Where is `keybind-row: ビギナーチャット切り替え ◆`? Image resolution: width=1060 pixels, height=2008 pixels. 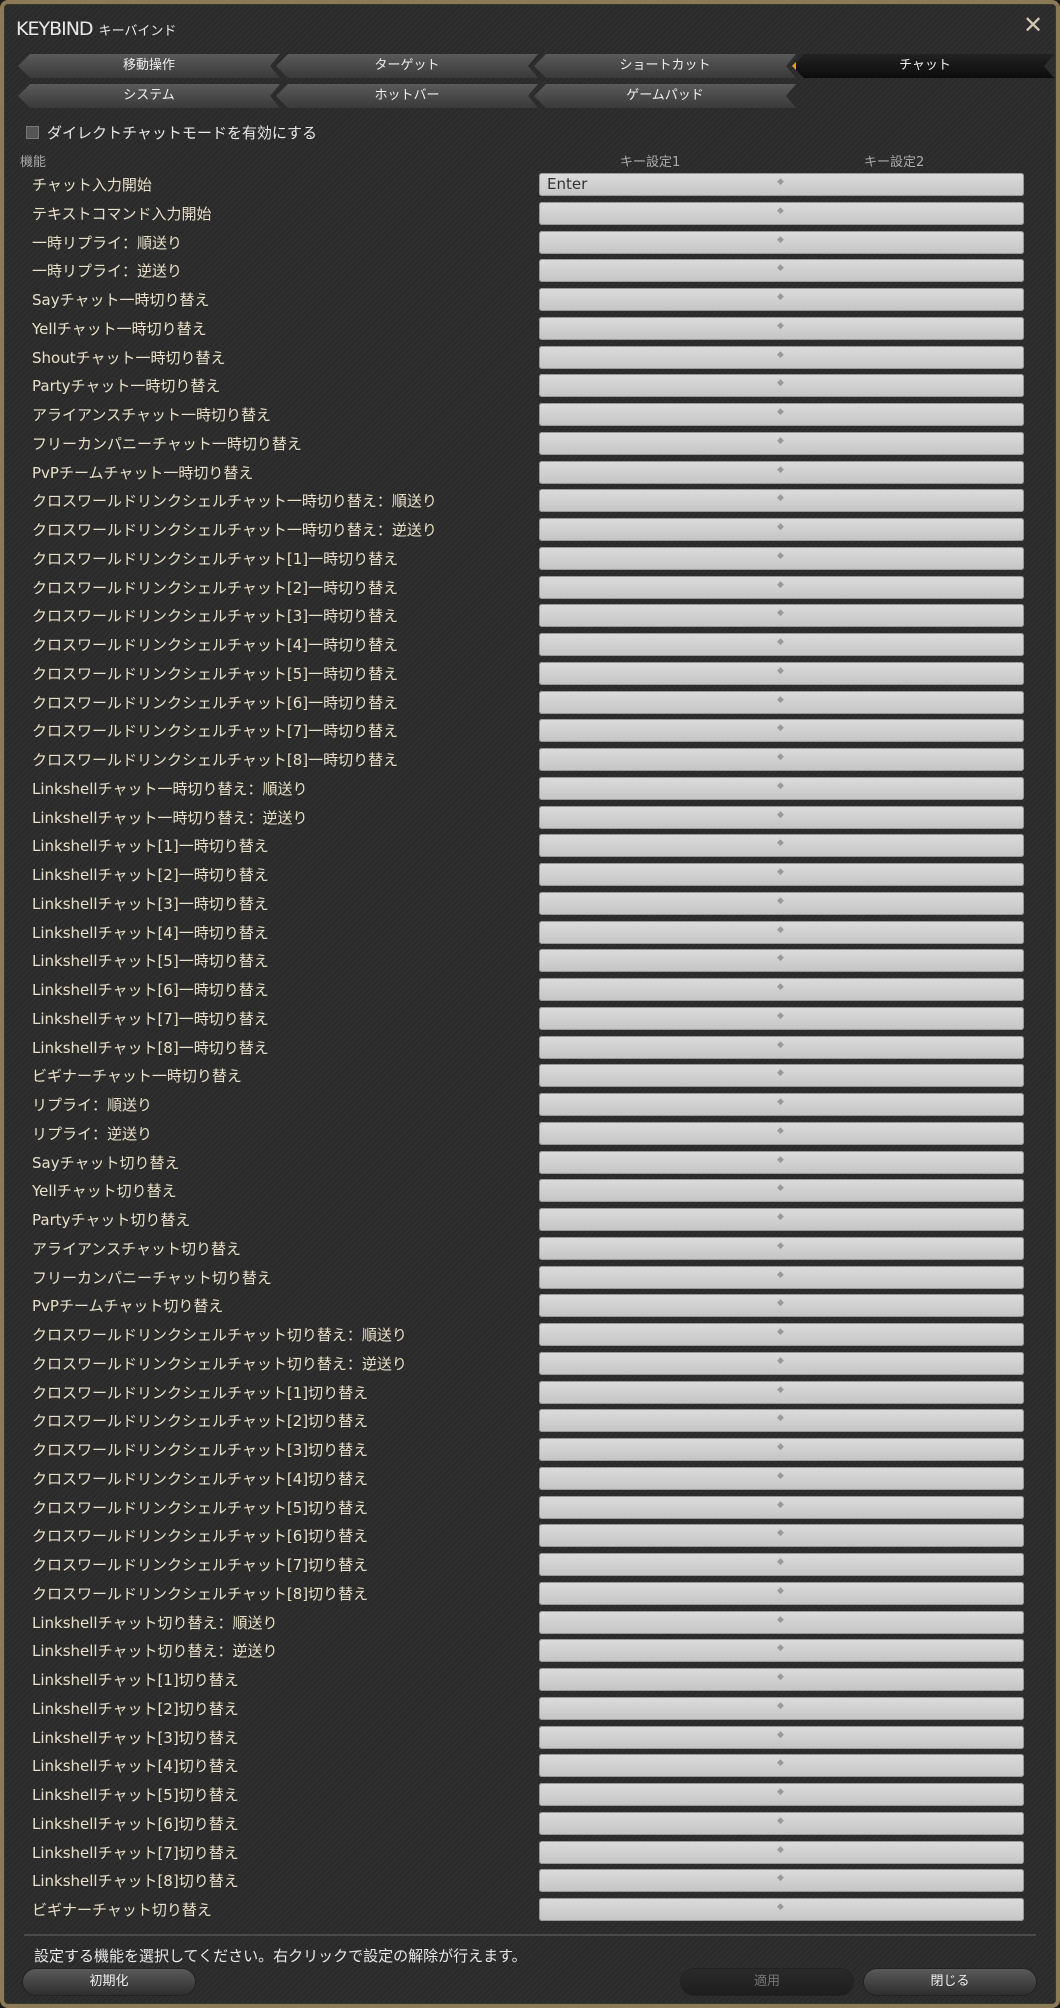 keybind-row: ビギナーチャット切り替え ◆ is located at coordinates (524, 1909).